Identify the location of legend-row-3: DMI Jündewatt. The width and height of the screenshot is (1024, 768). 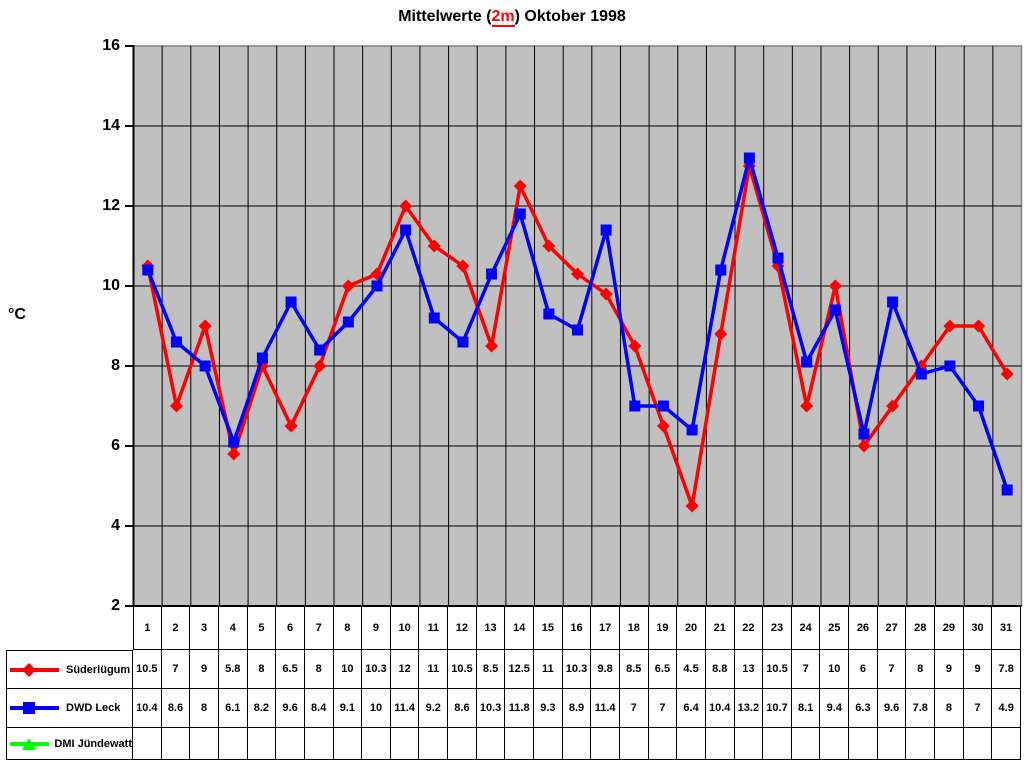
(69, 744).